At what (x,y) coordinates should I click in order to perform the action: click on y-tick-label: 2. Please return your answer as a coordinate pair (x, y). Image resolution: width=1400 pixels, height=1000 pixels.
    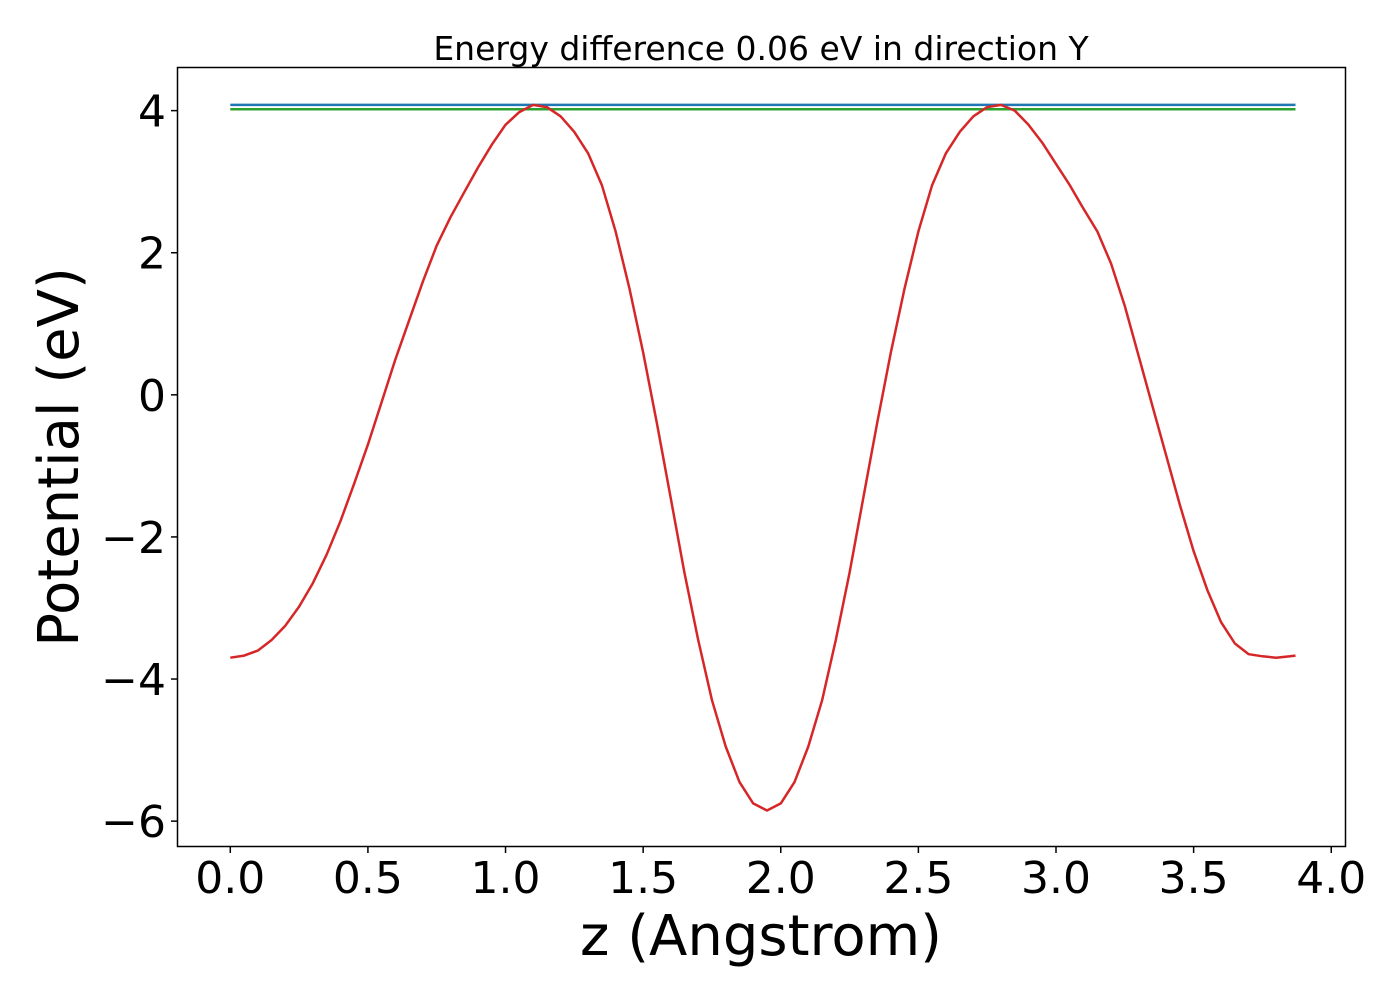
    Looking at the image, I should click on (152, 254).